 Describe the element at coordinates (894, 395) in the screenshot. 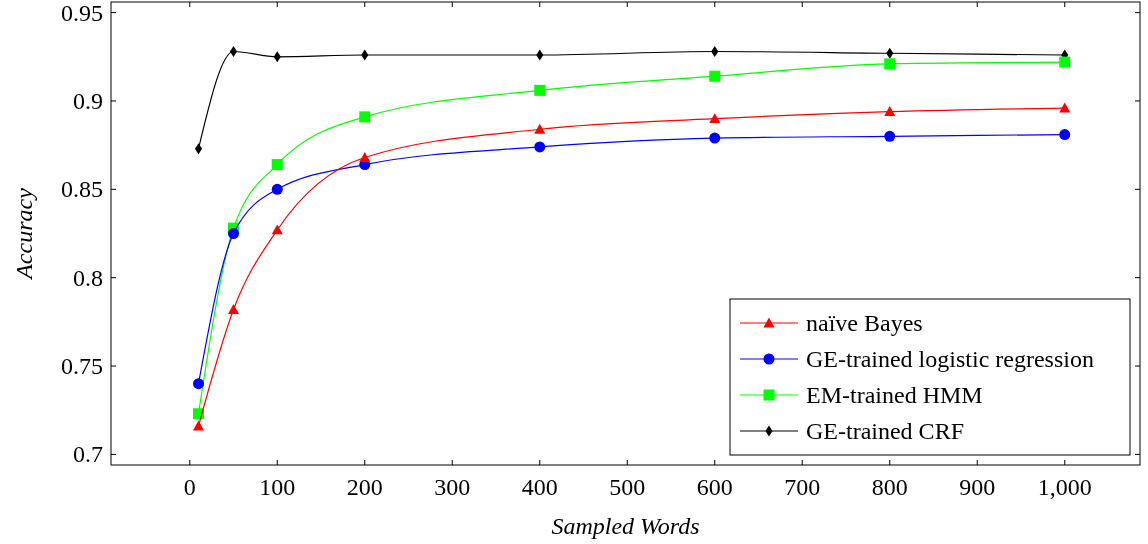

I see `legend-label: EM-trained HMM` at that location.